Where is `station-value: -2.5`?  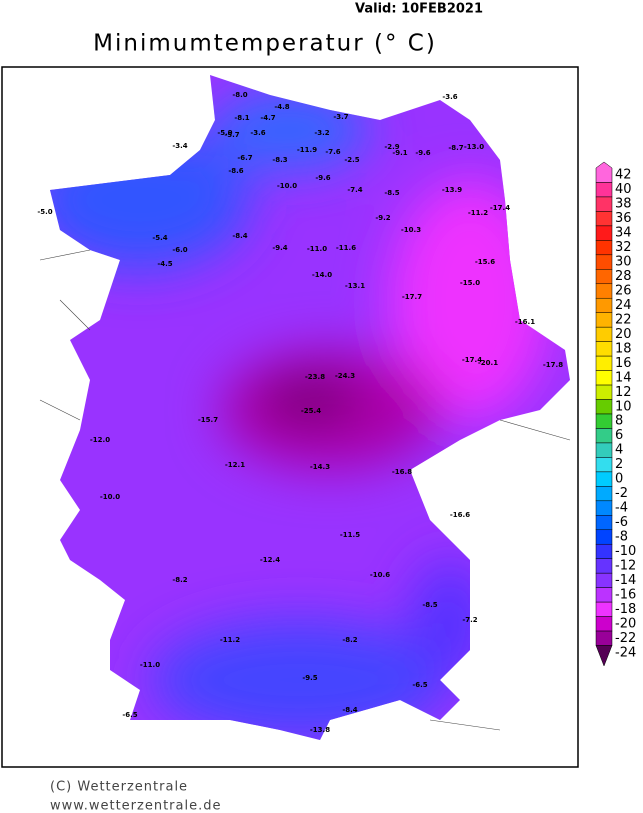 station-value: -2.5 is located at coordinates (351, 160).